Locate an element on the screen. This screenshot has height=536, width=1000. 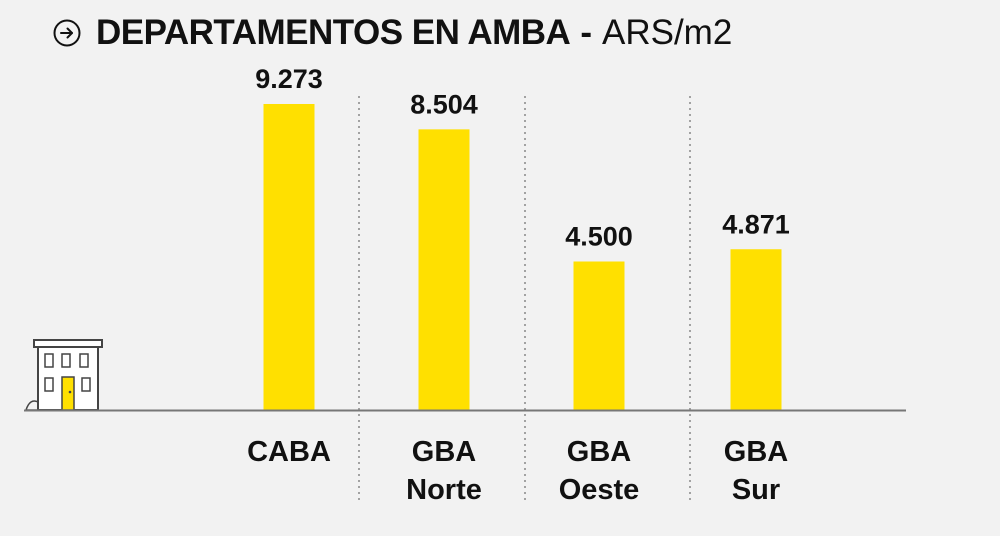
data-label: 8.504 is located at coordinates (444, 104).